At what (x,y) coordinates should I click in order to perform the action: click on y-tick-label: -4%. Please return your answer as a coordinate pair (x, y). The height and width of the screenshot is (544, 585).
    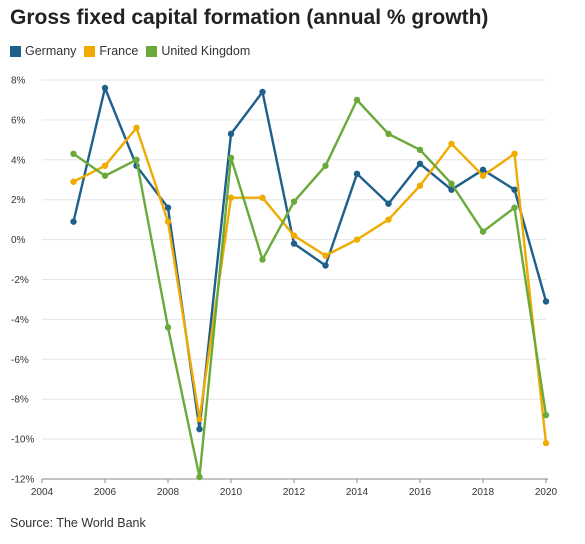
    Looking at the image, I should click on (20, 320).